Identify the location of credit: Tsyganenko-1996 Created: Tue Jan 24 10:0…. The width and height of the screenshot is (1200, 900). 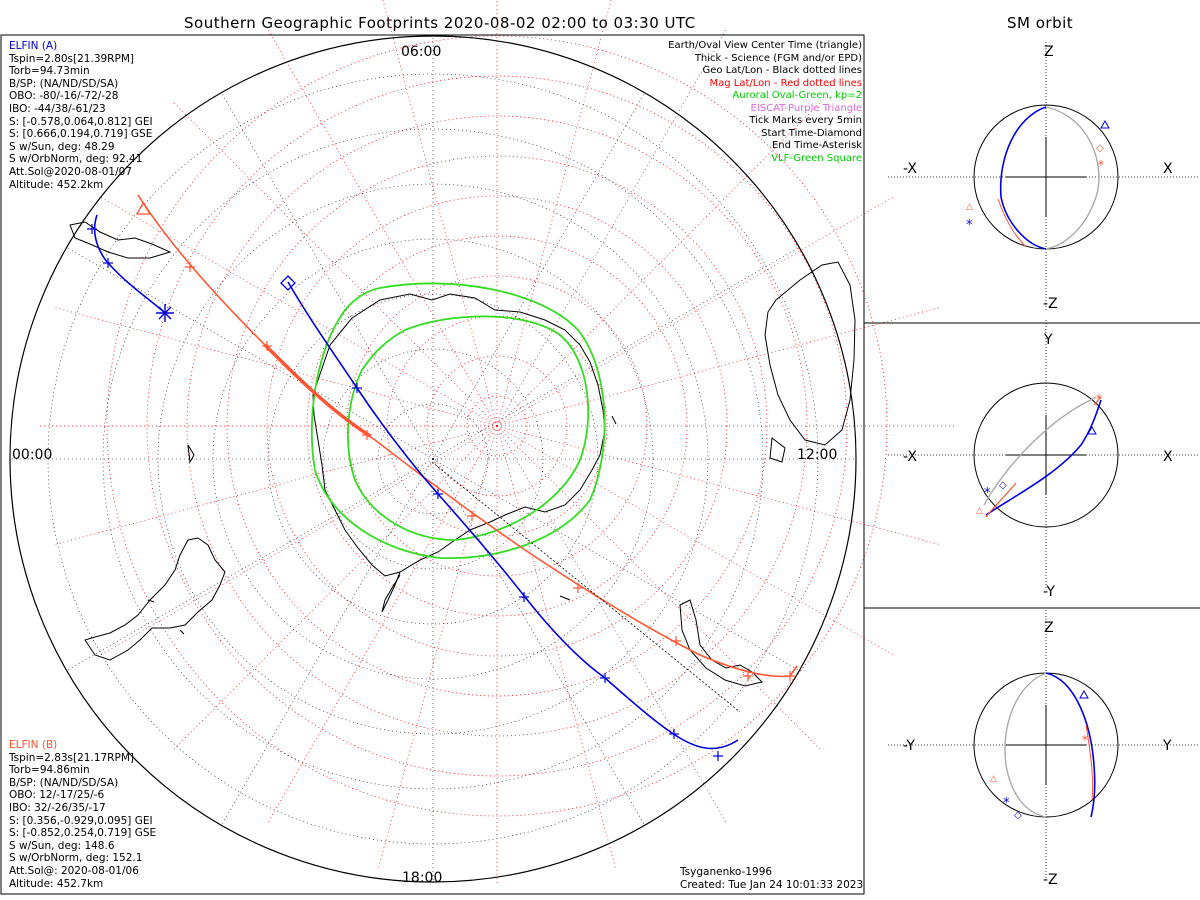
(771, 878).